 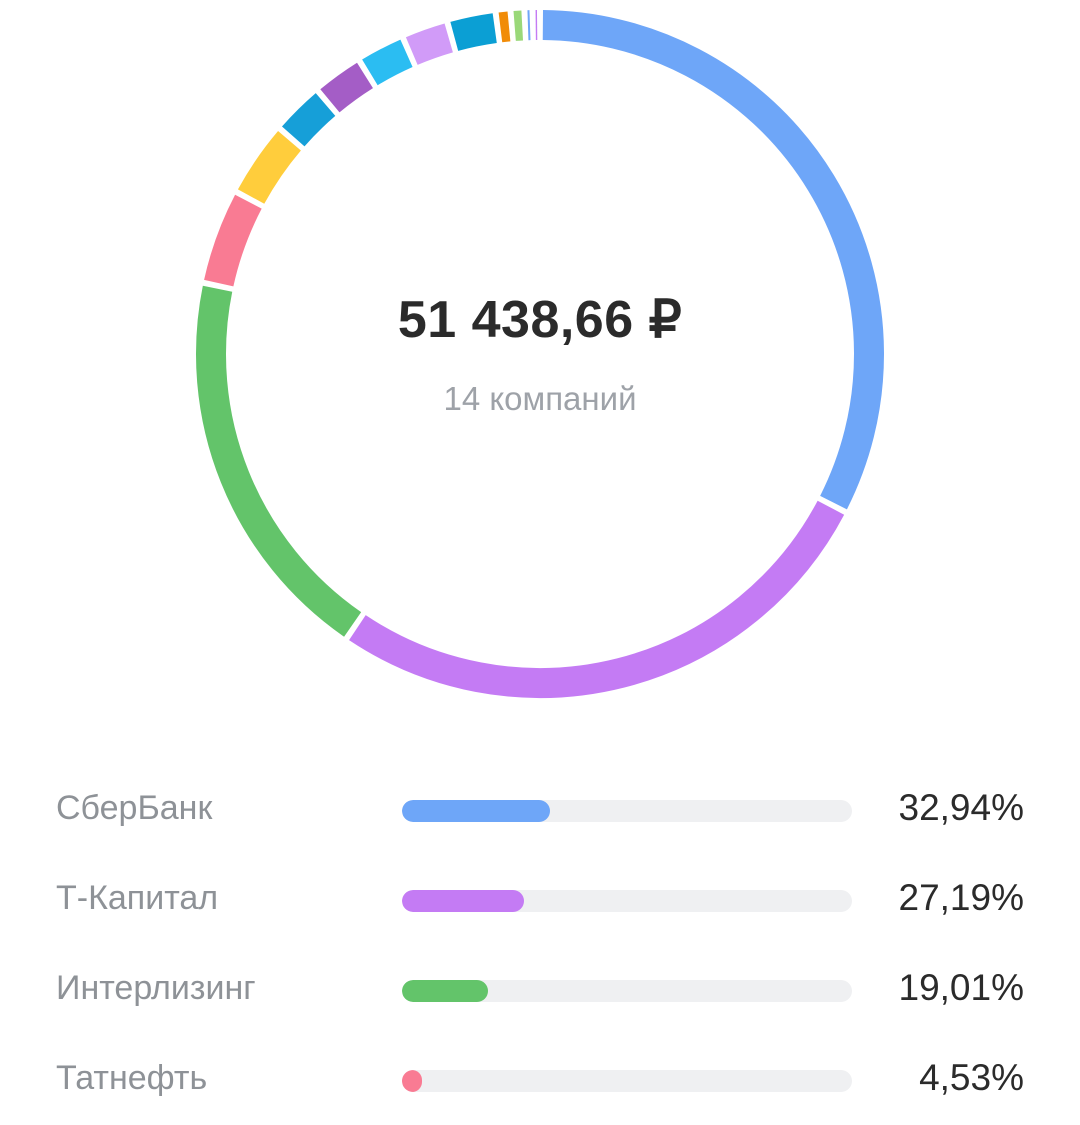 I want to click on legend-name: Т-Капитал, so click(x=137, y=898).